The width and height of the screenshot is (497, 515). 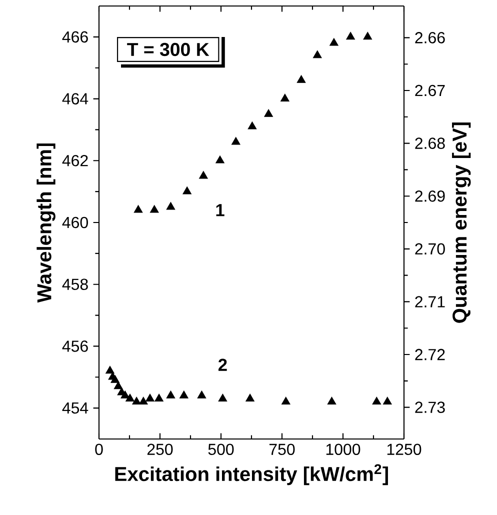 I want to click on y-tick-label: 460, so click(x=75, y=222).